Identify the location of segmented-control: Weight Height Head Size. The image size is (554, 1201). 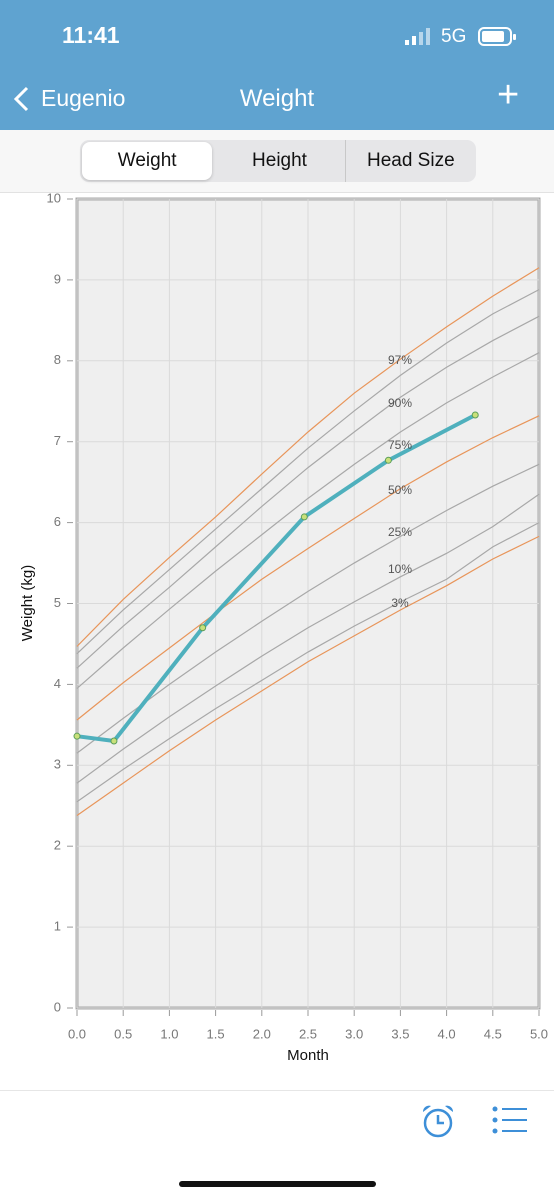
(278, 161).